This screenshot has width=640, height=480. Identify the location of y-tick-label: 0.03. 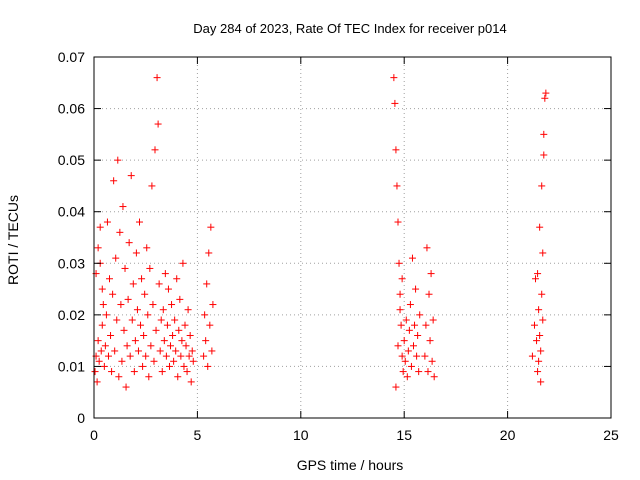
(71, 263).